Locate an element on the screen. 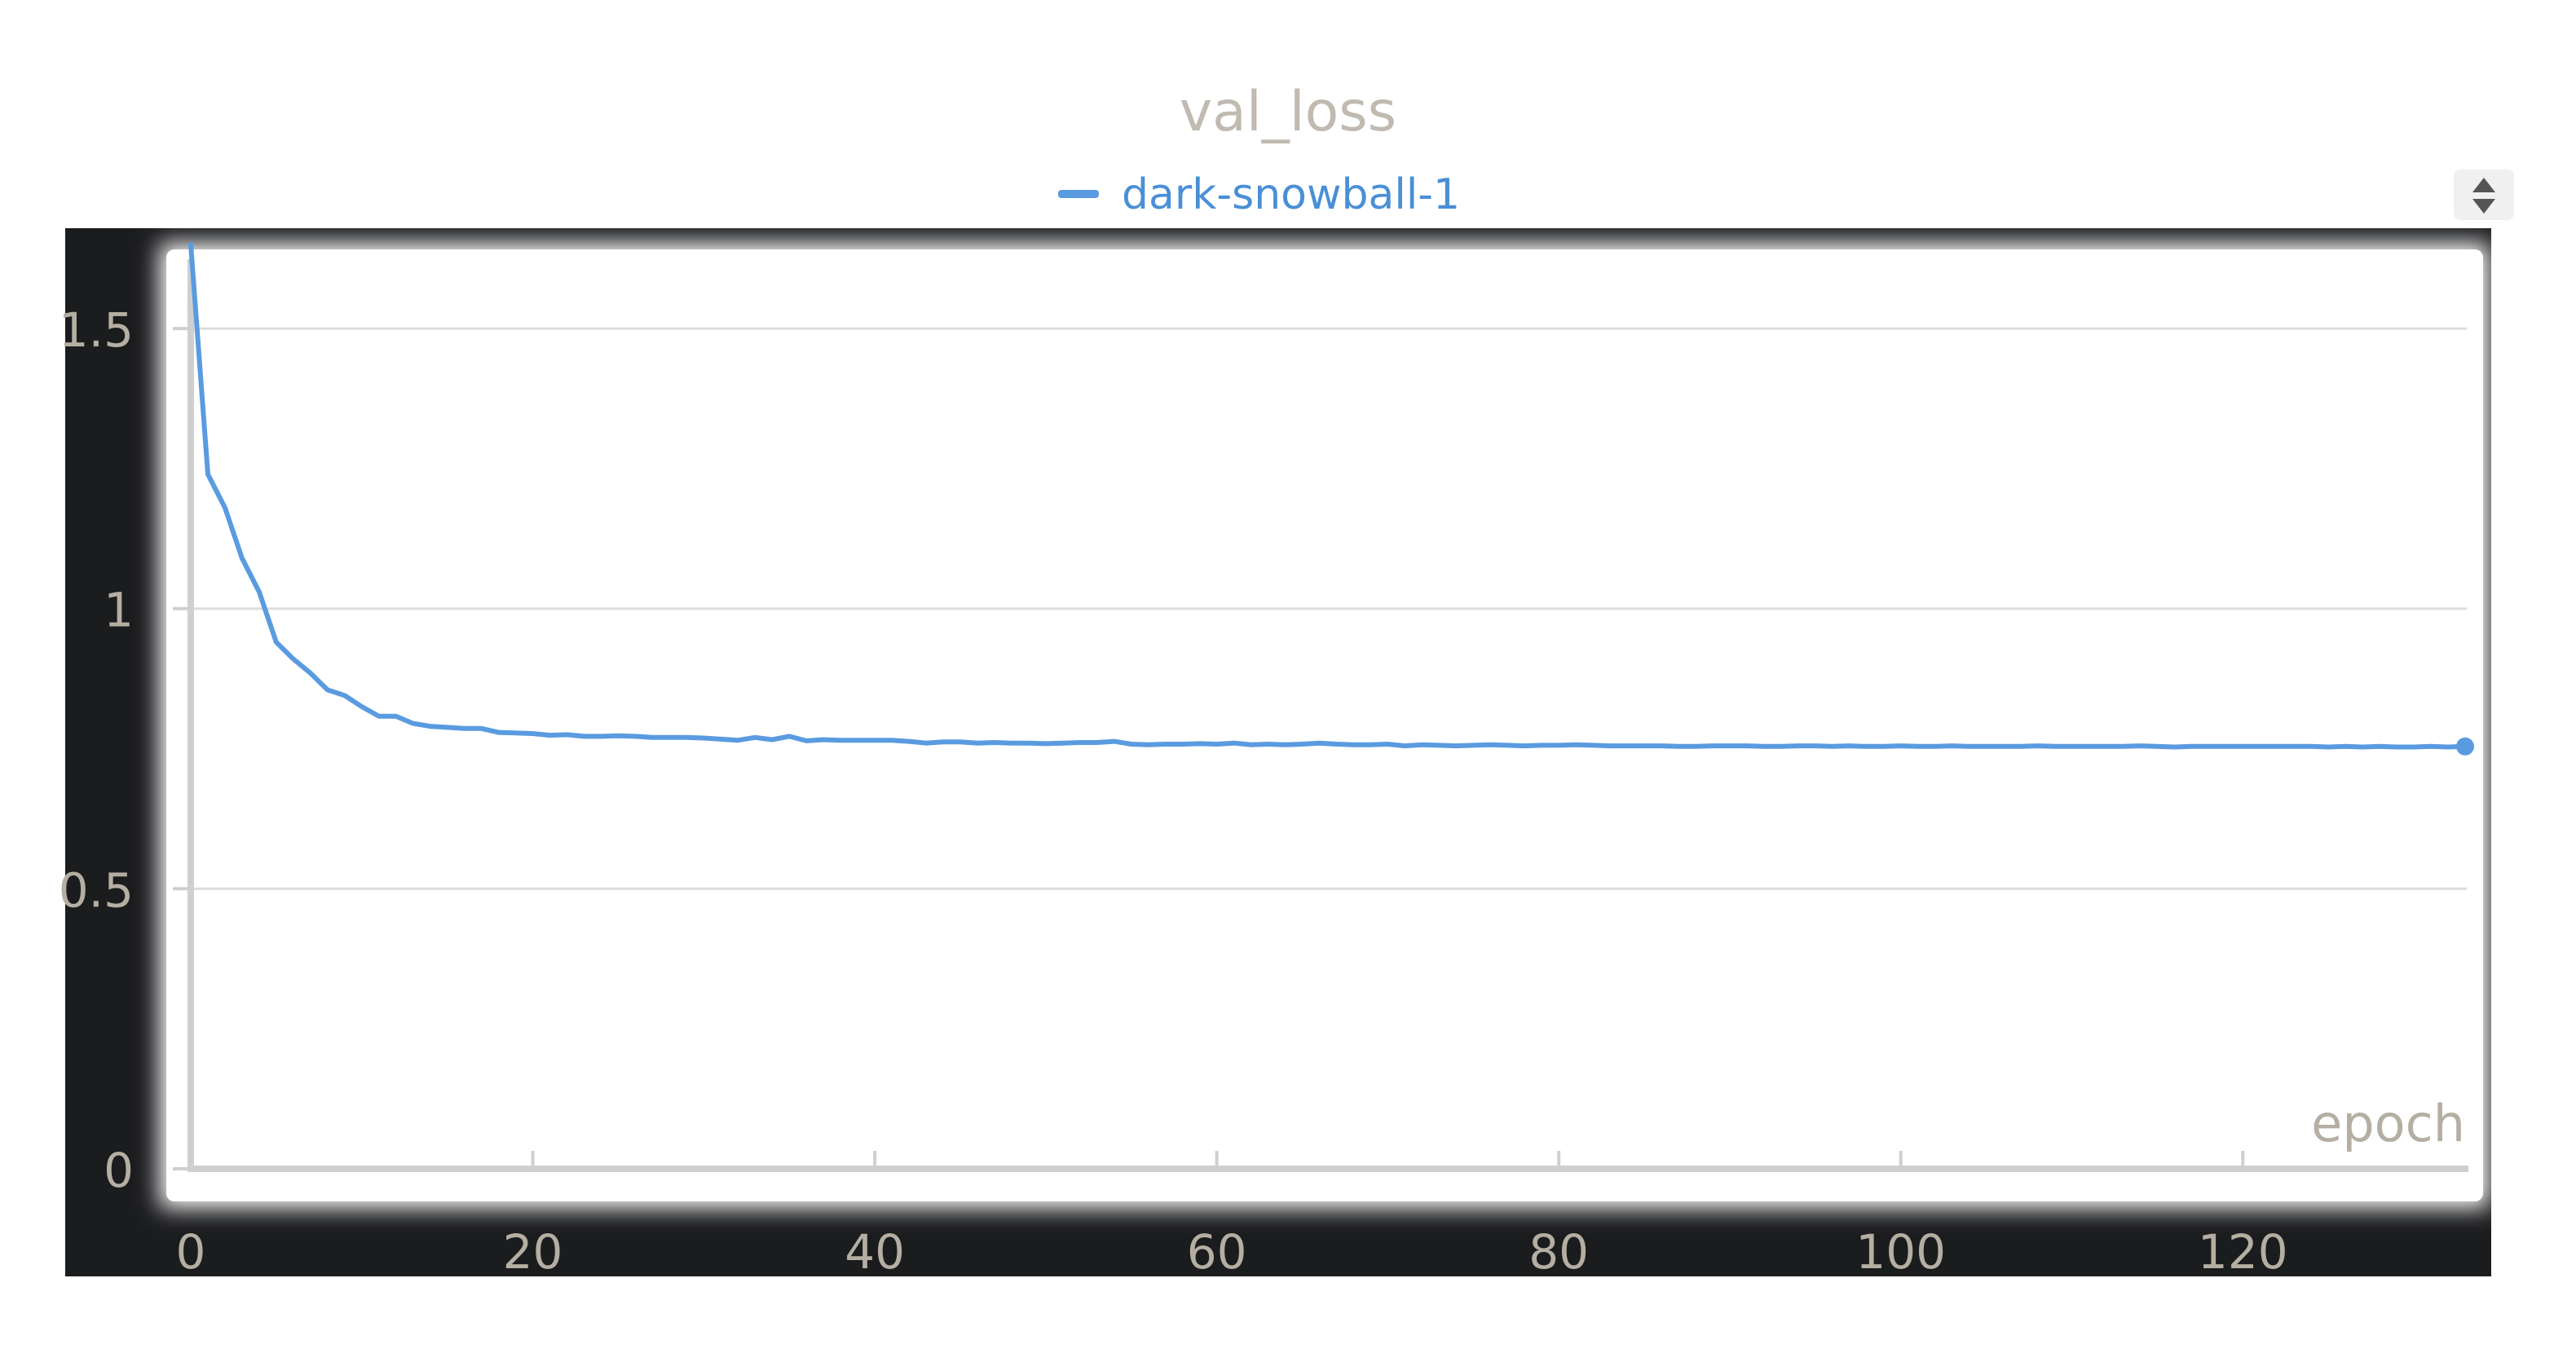 The height and width of the screenshot is (1353, 2576). legend-swatch is located at coordinates (1078, 194).